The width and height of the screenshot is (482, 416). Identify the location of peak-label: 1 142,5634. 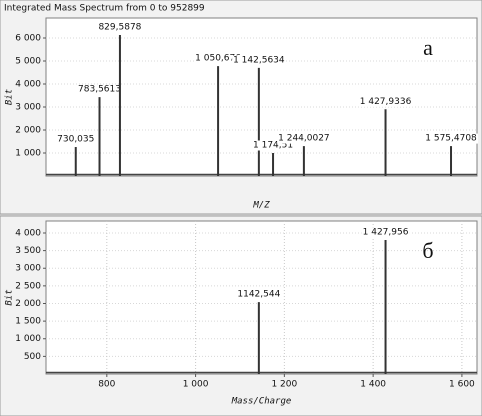
(259, 60).